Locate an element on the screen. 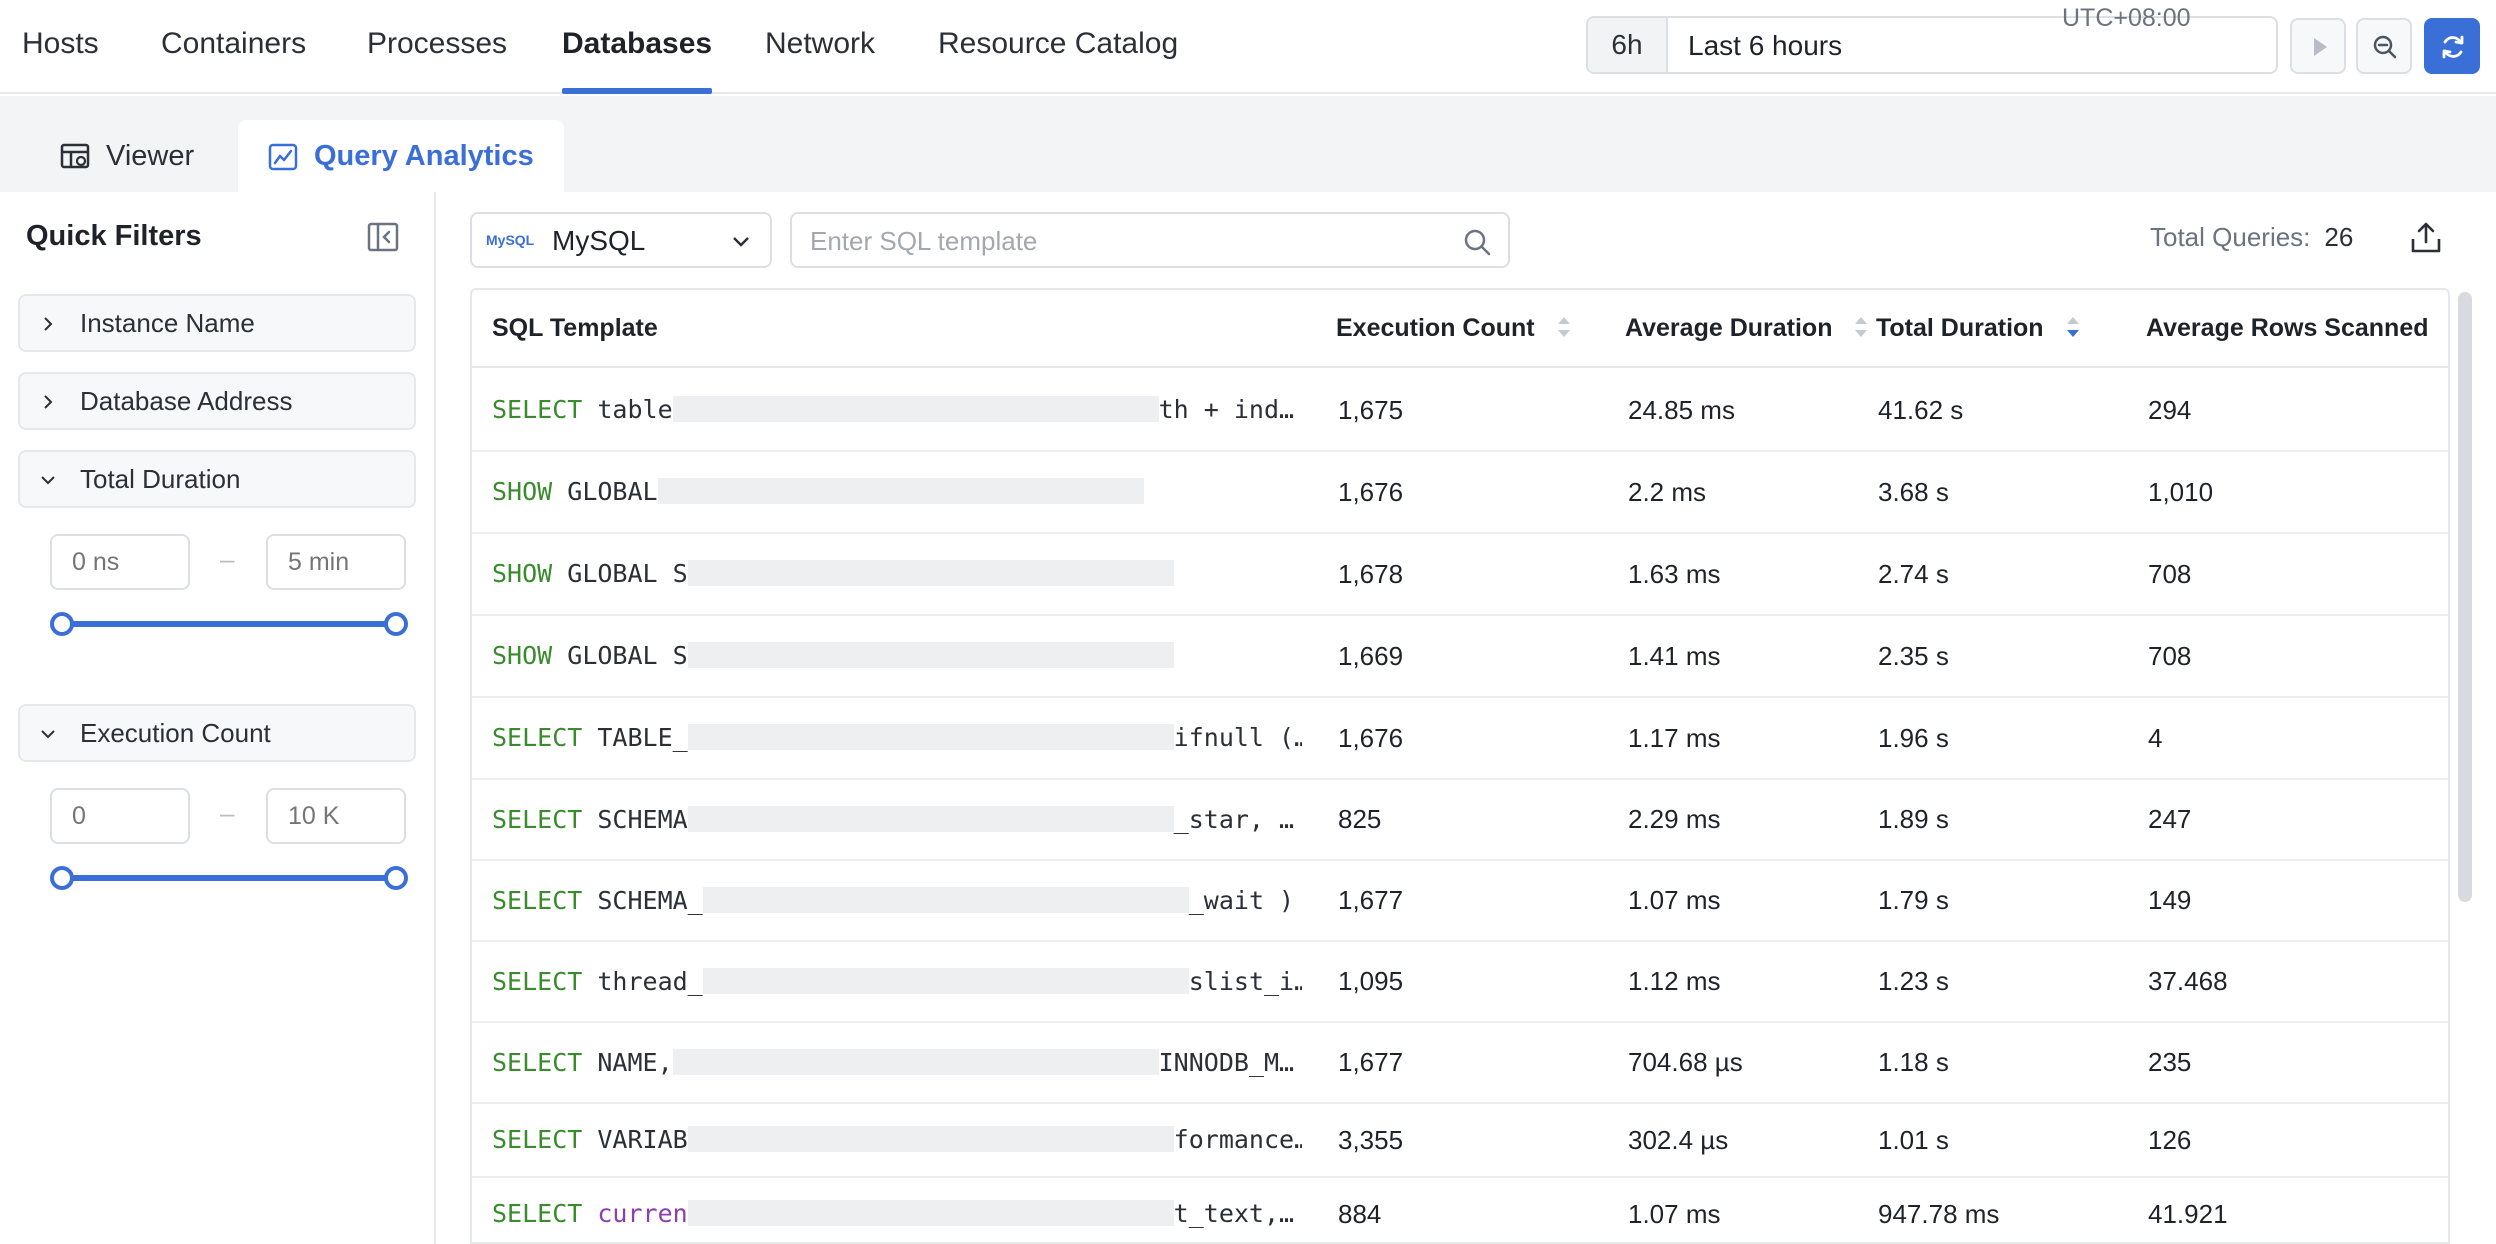 The width and height of the screenshot is (2496, 1244). filter-total-duration: Total Duration is located at coordinates (217, 479).